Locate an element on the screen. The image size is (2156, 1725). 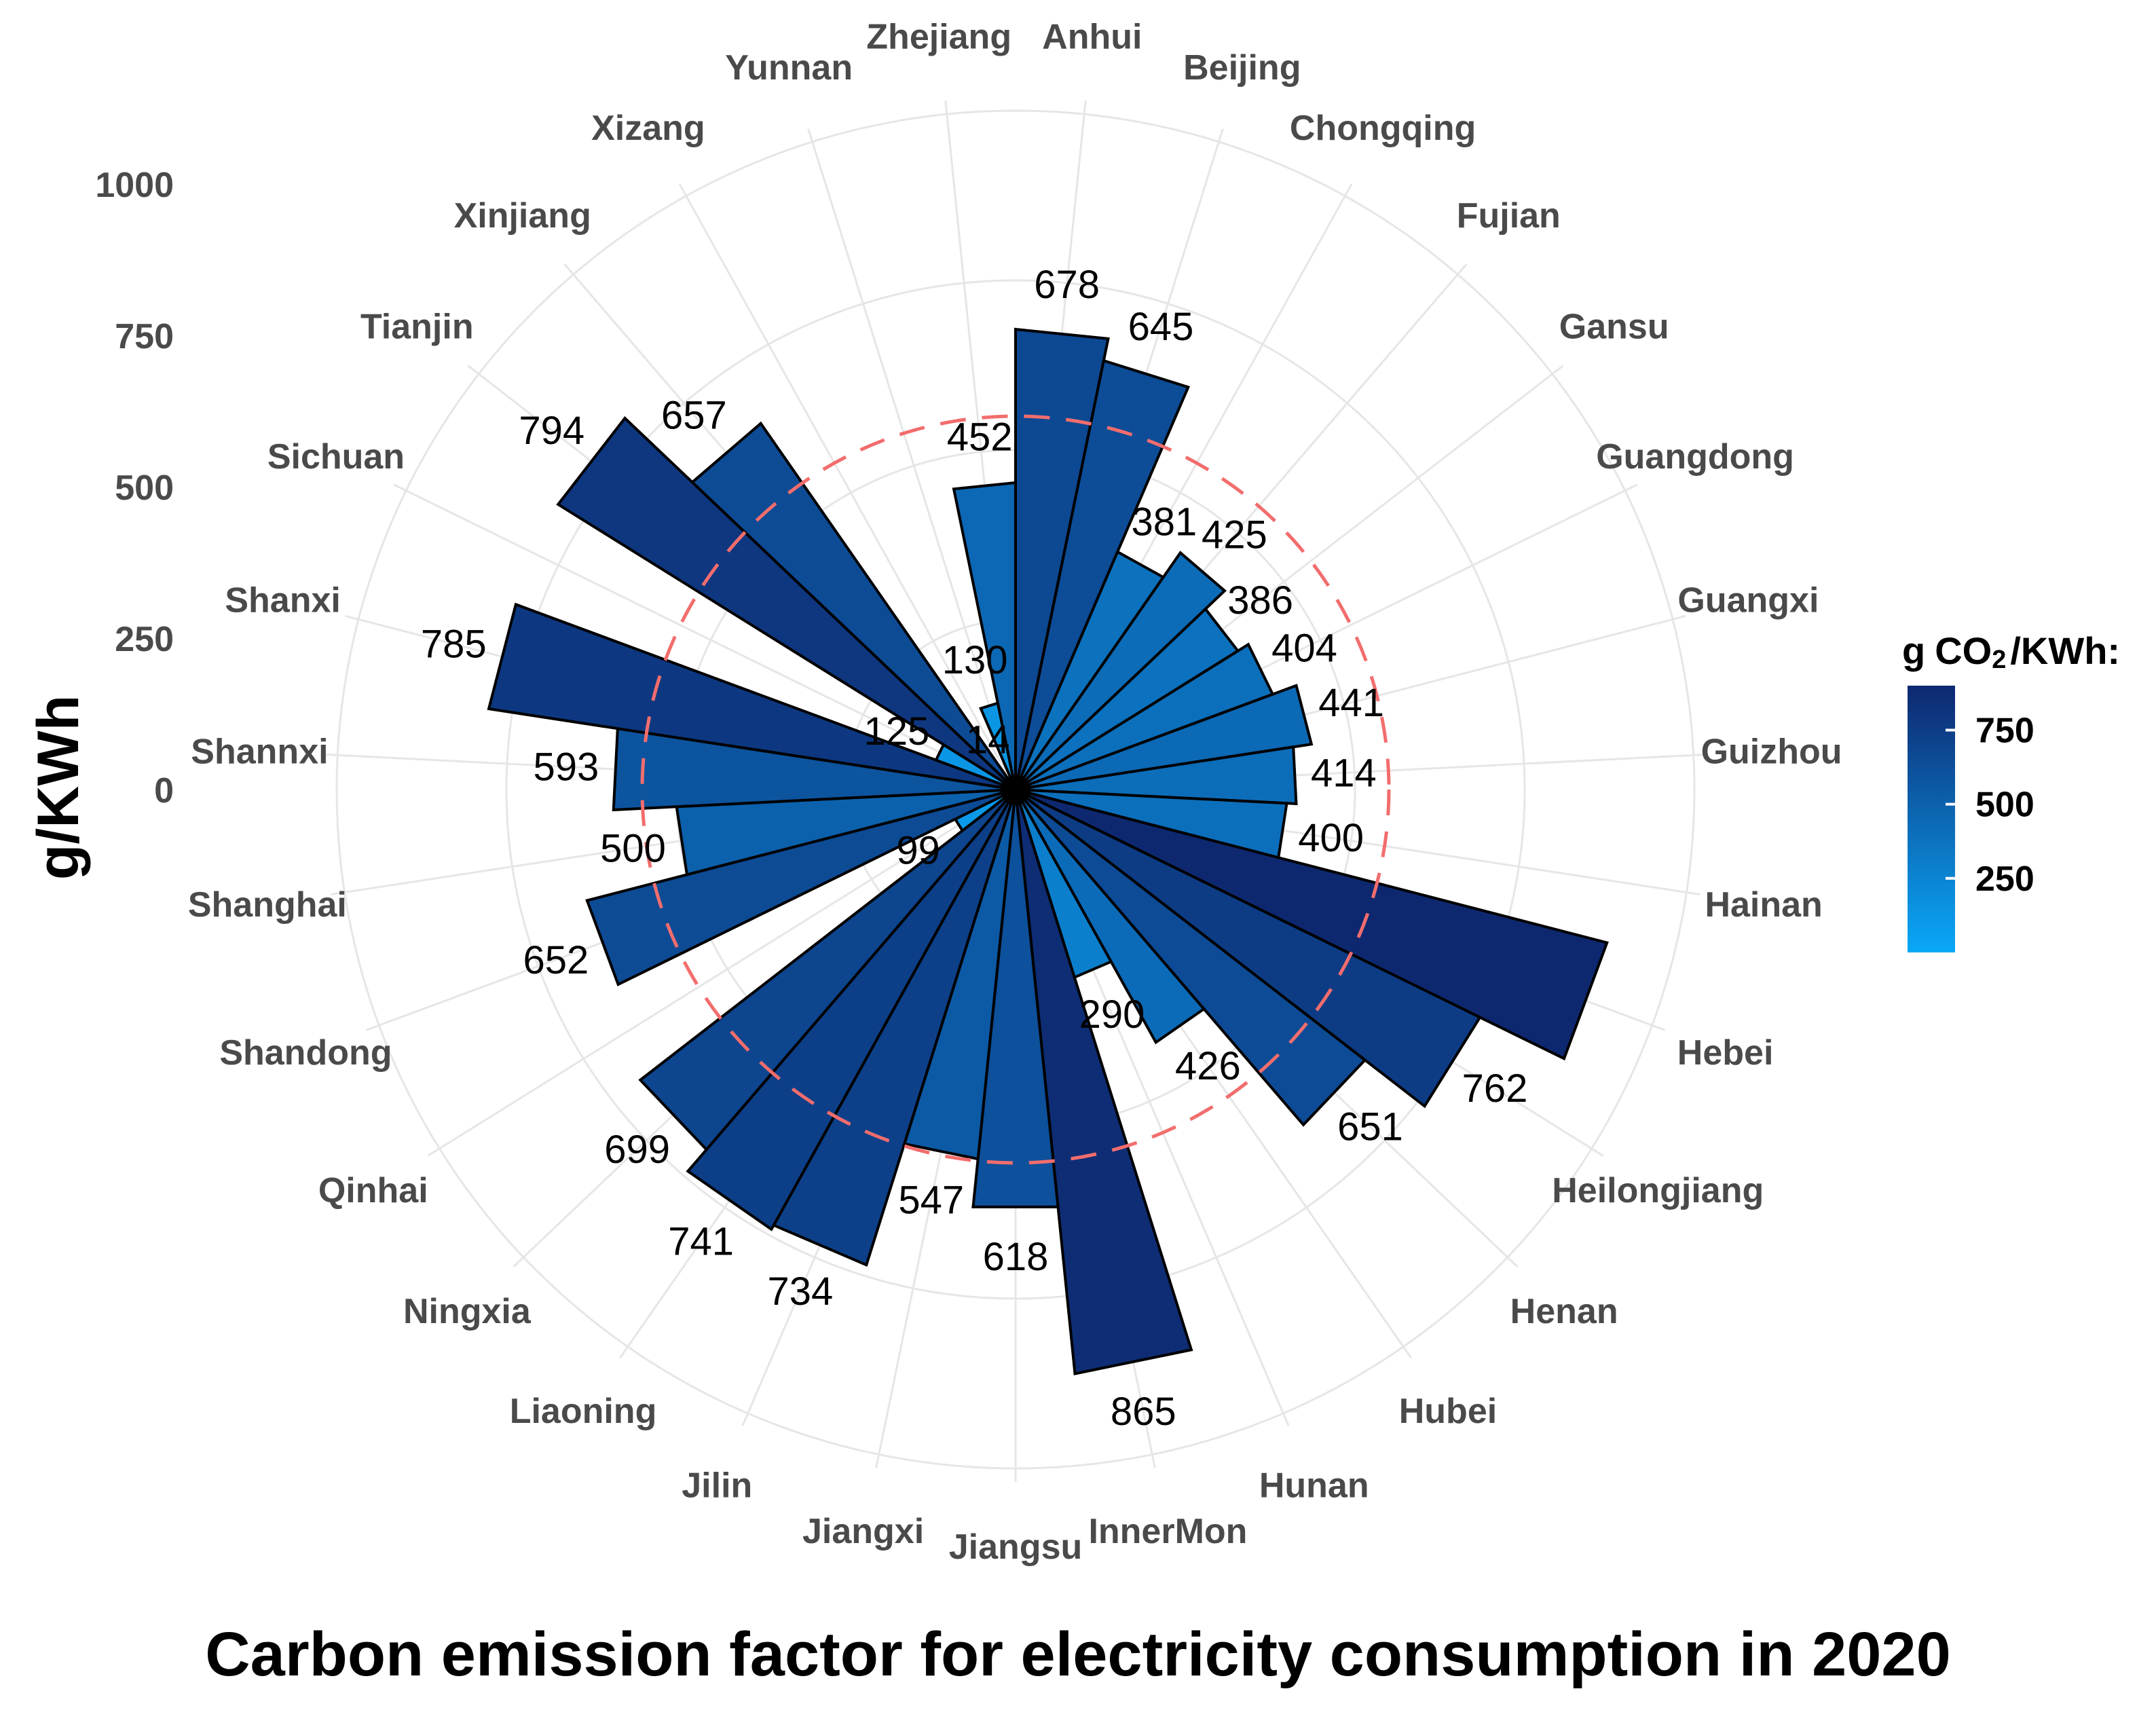
category-label-ningxia: Ningxia is located at coordinates (467, 1311).